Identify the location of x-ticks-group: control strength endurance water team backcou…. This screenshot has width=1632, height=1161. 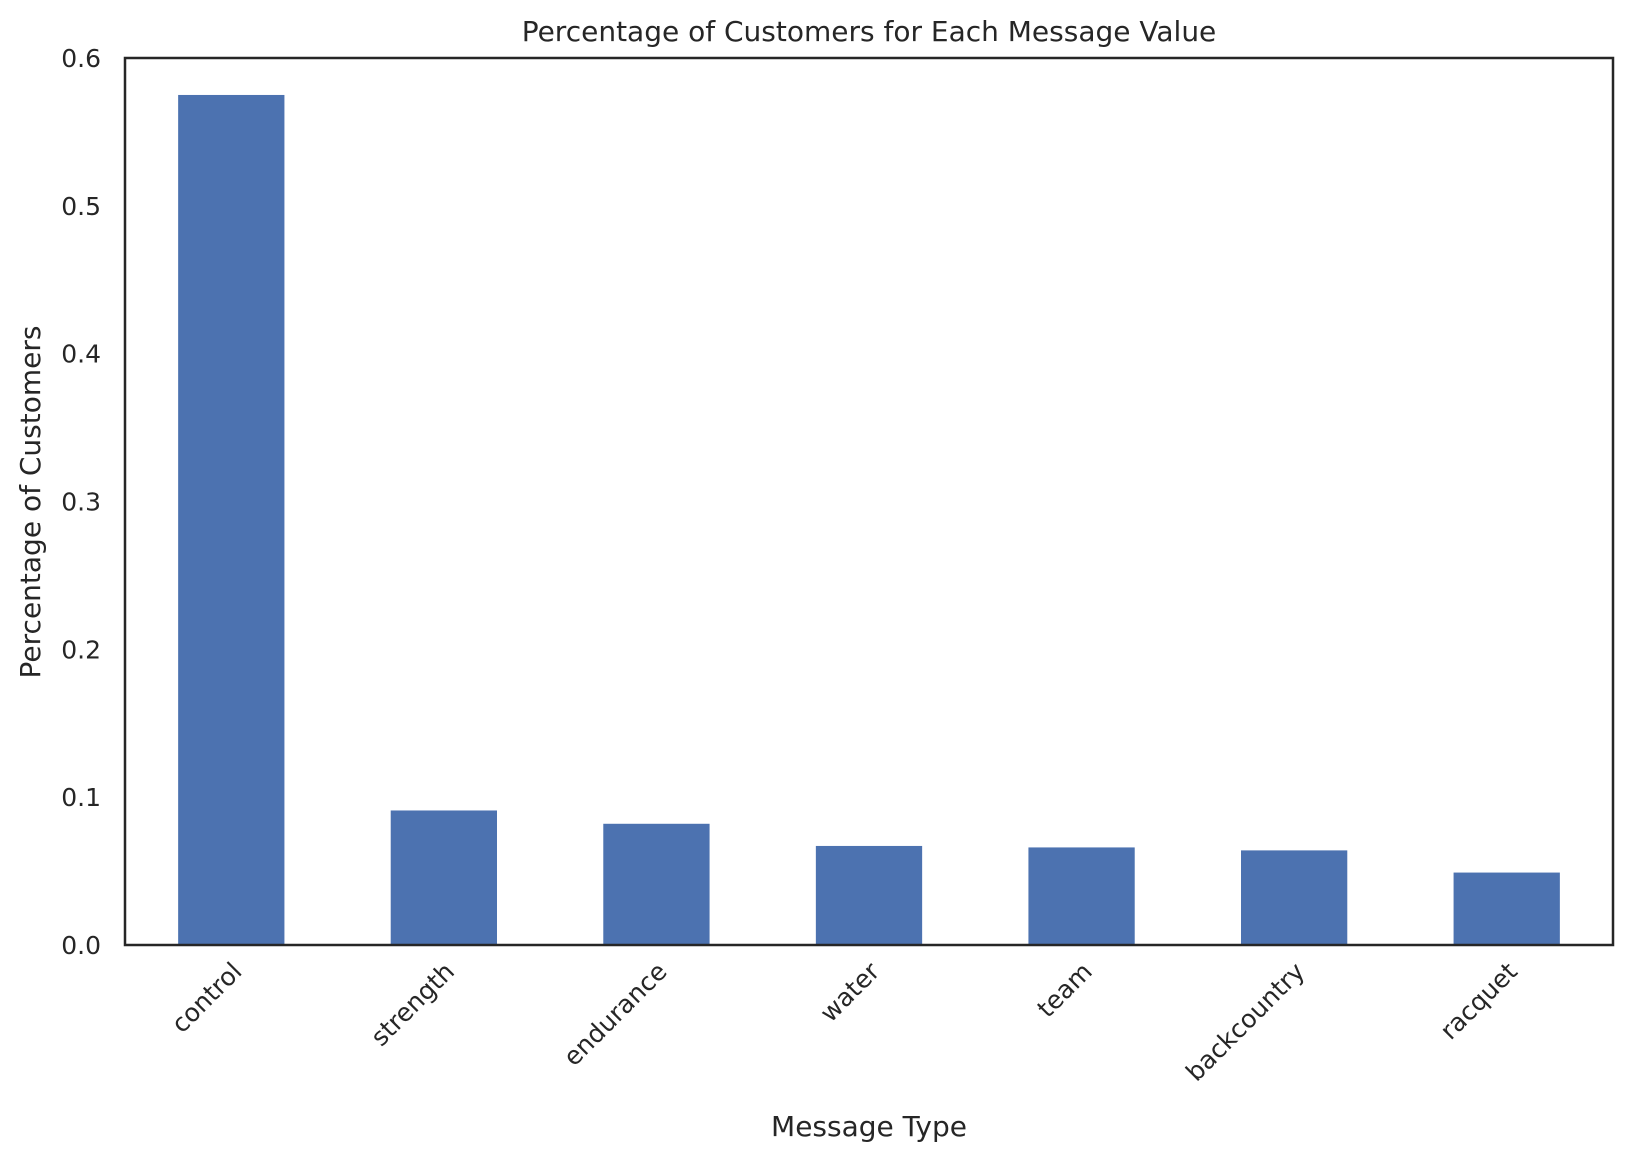
(844, 1021).